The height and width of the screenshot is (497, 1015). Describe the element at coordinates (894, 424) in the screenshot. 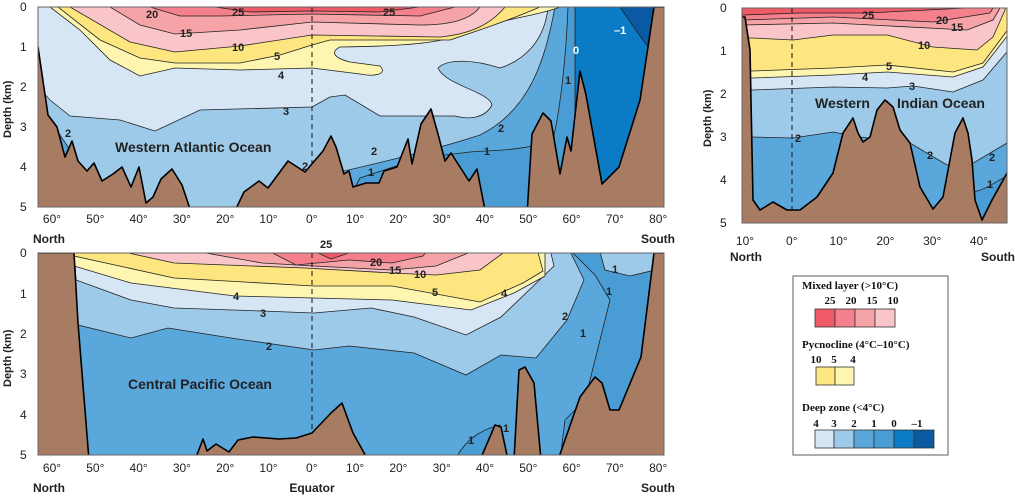

I see `legend-value: 0` at that location.